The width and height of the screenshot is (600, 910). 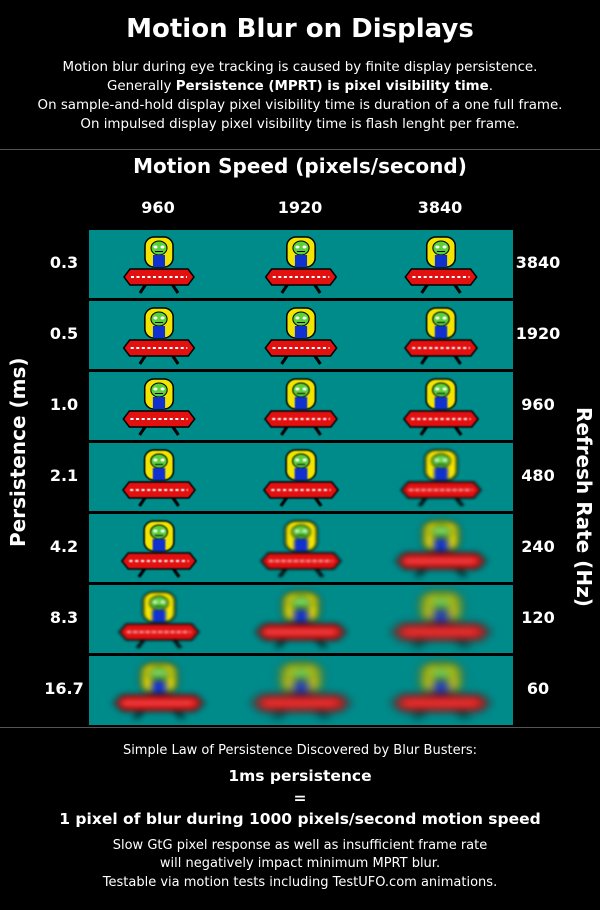 What do you see at coordinates (64, 333) in the screenshot?
I see `persistence-value: 0.5` at bounding box center [64, 333].